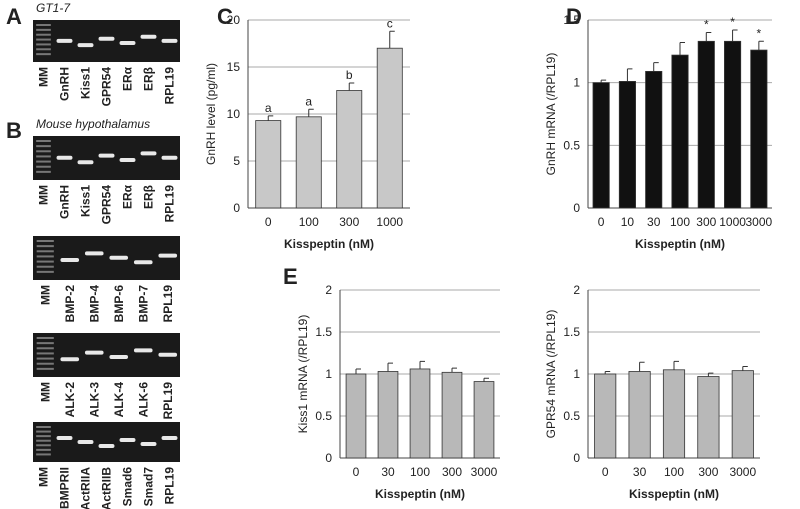 This screenshot has height=509, width=800. I want to click on lane-label: BMP-7, so click(143, 304).